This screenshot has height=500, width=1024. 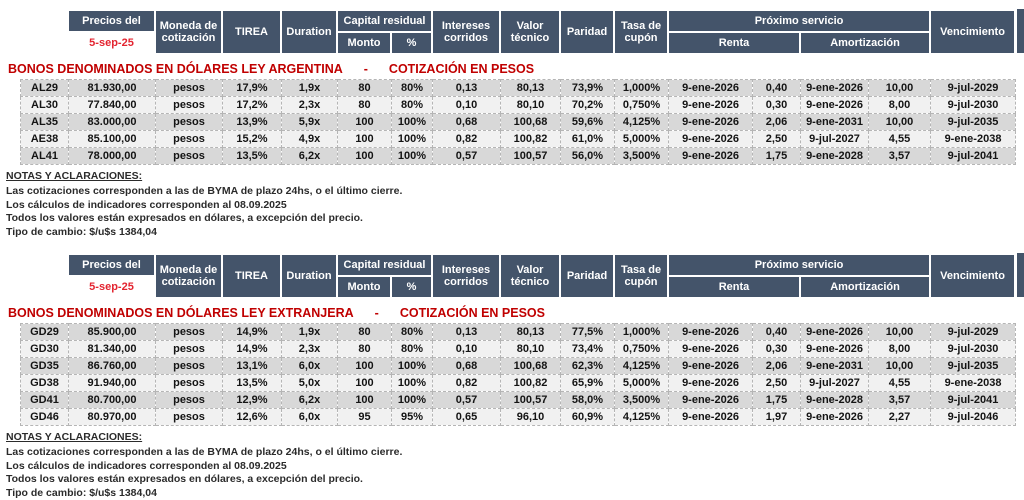 What do you see at coordinates (587, 139) in the screenshot?
I see `paridad-cell: 61,0%` at bounding box center [587, 139].